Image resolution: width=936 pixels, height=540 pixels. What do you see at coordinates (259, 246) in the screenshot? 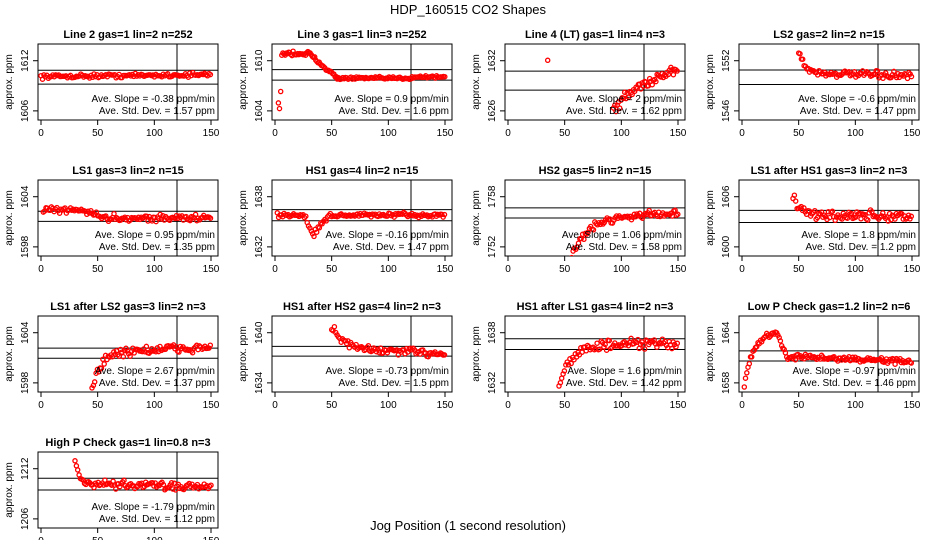
I see `y-tick-label: 1632` at bounding box center [259, 246].